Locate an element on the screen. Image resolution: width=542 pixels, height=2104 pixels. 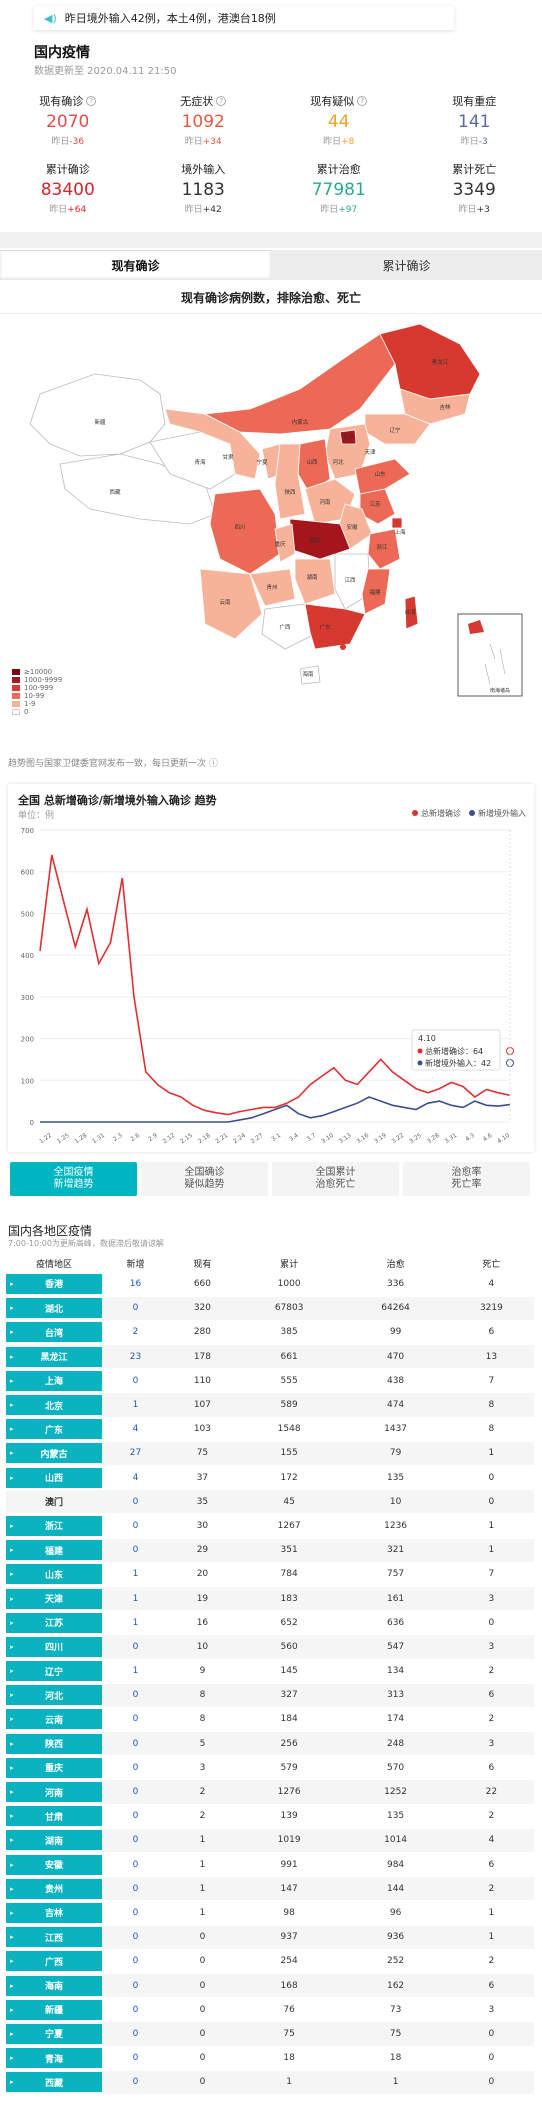
table-row: ▸ 北京 1 107 589 474 8 is located at coordinates (270, 1405).